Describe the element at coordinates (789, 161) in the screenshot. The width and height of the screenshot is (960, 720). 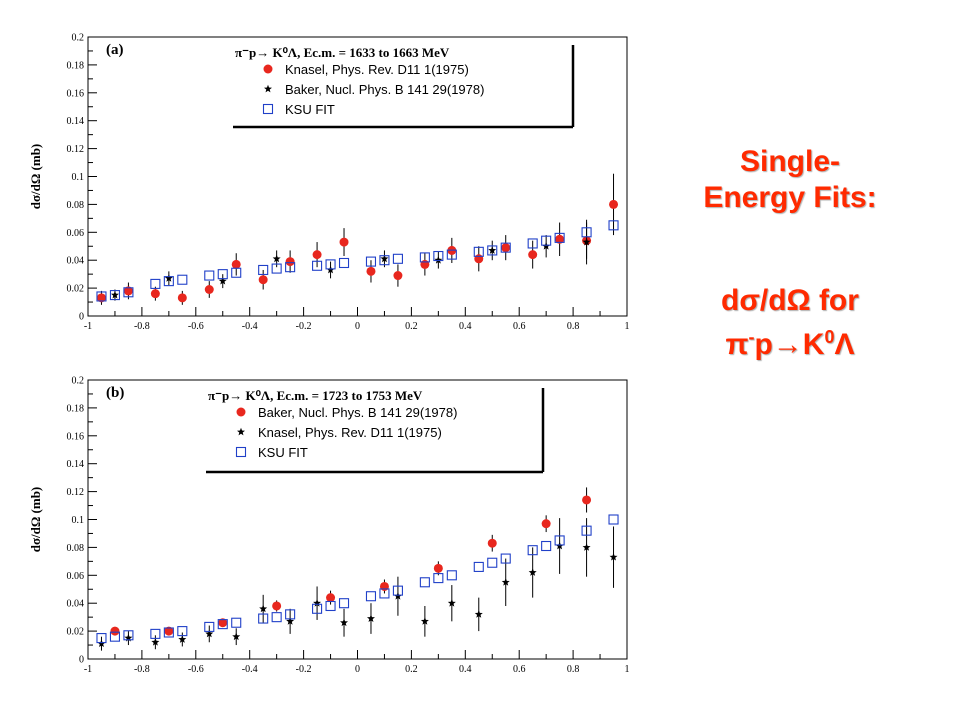
I see `side-title-line1: Single-` at that location.